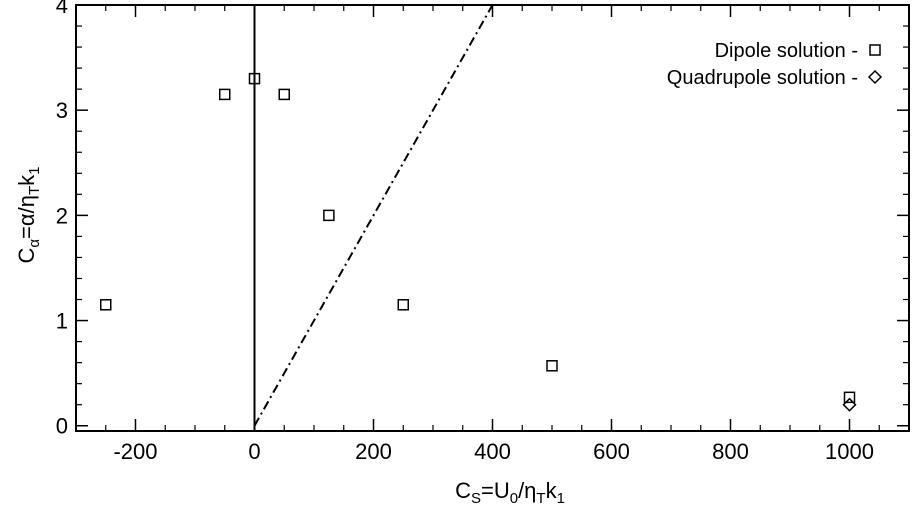 This screenshot has width=919, height=507. I want to click on y-tick-label: 0, so click(62, 426).